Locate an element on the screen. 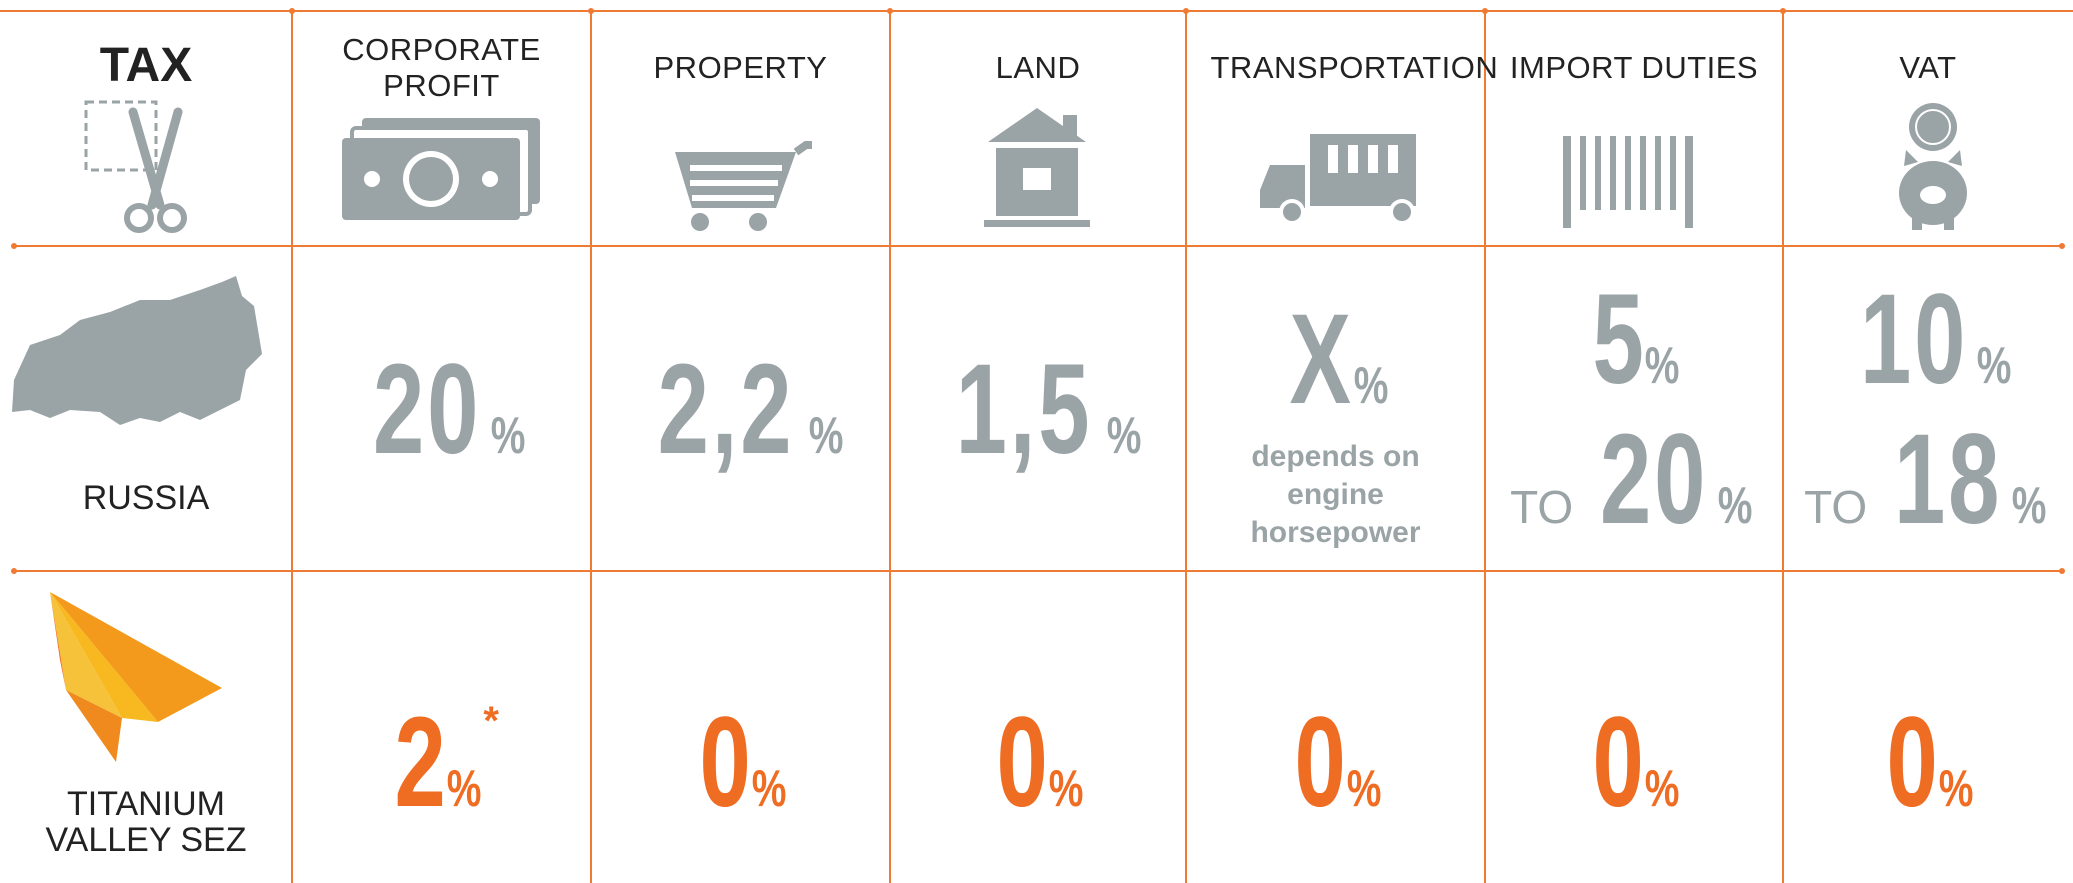 This screenshot has height=883, width=2073. footnote-mark: * is located at coordinates (491, 721).